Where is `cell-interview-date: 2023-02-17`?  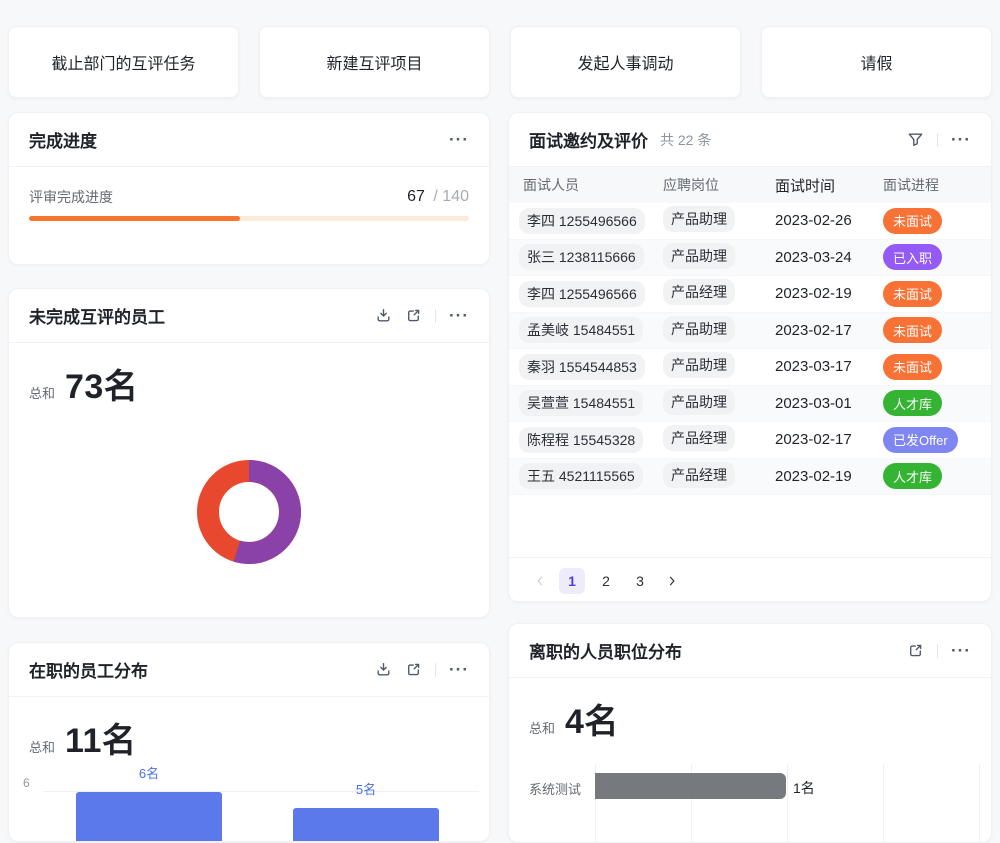
cell-interview-date: 2023-02-17 is located at coordinates (813, 440).